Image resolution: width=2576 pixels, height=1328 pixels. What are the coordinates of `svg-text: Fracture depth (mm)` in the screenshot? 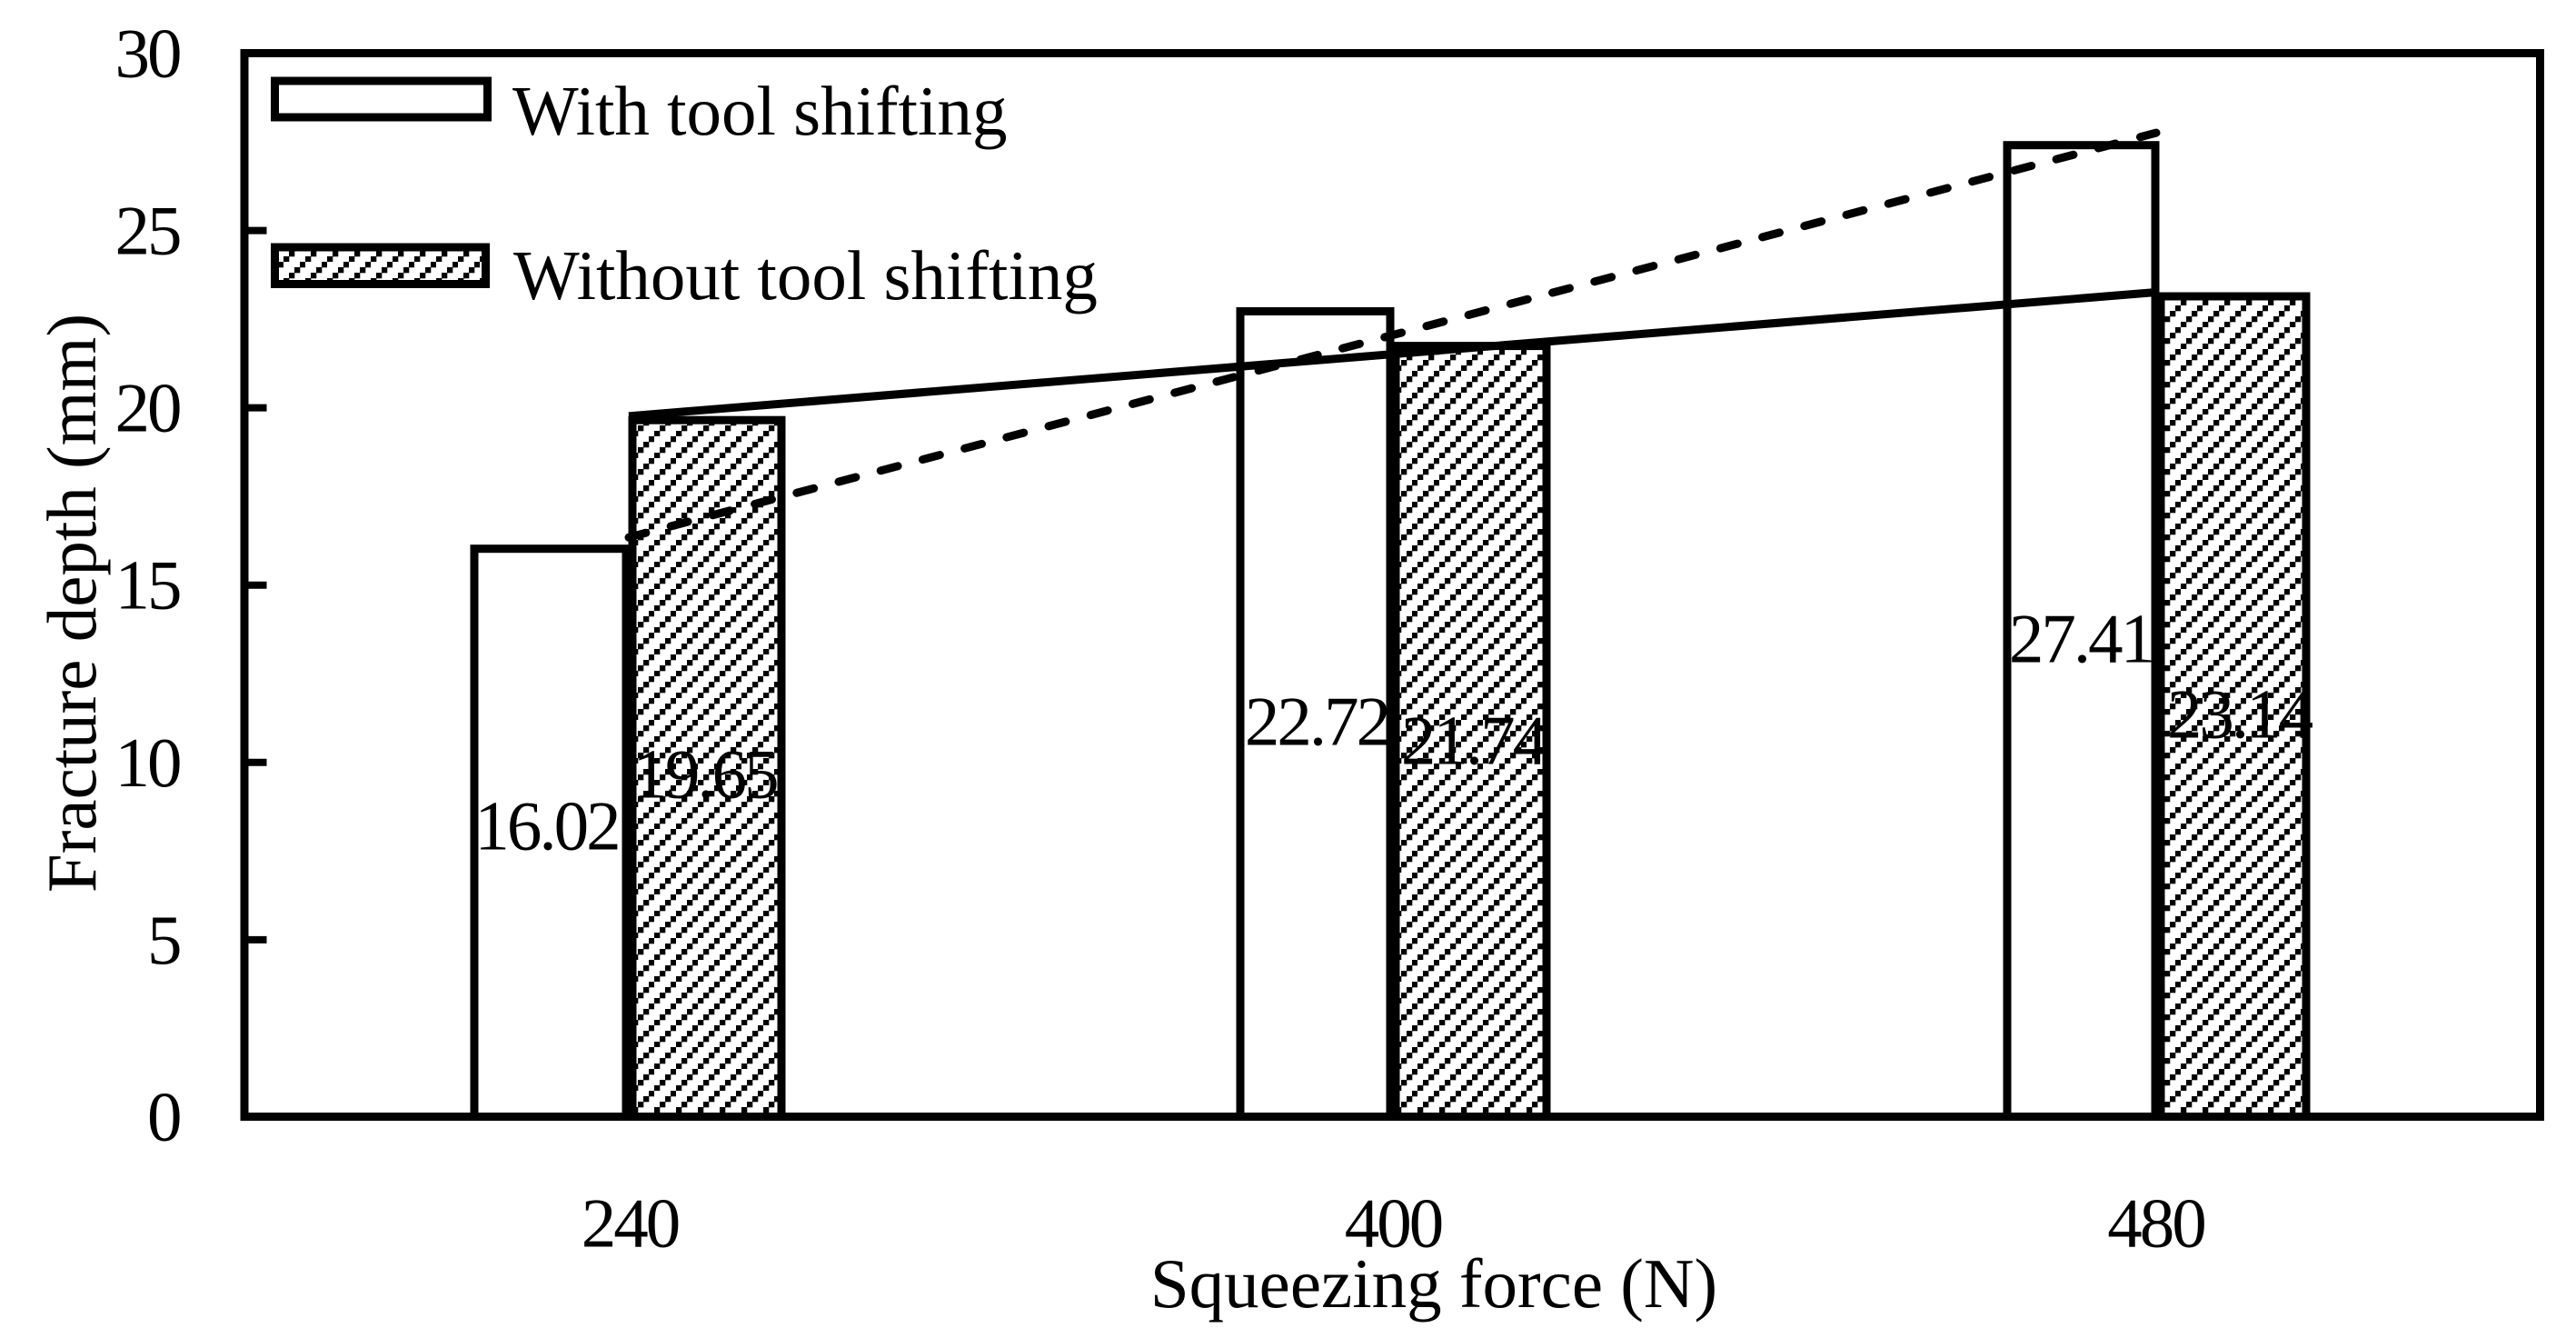 It's located at (72, 603).